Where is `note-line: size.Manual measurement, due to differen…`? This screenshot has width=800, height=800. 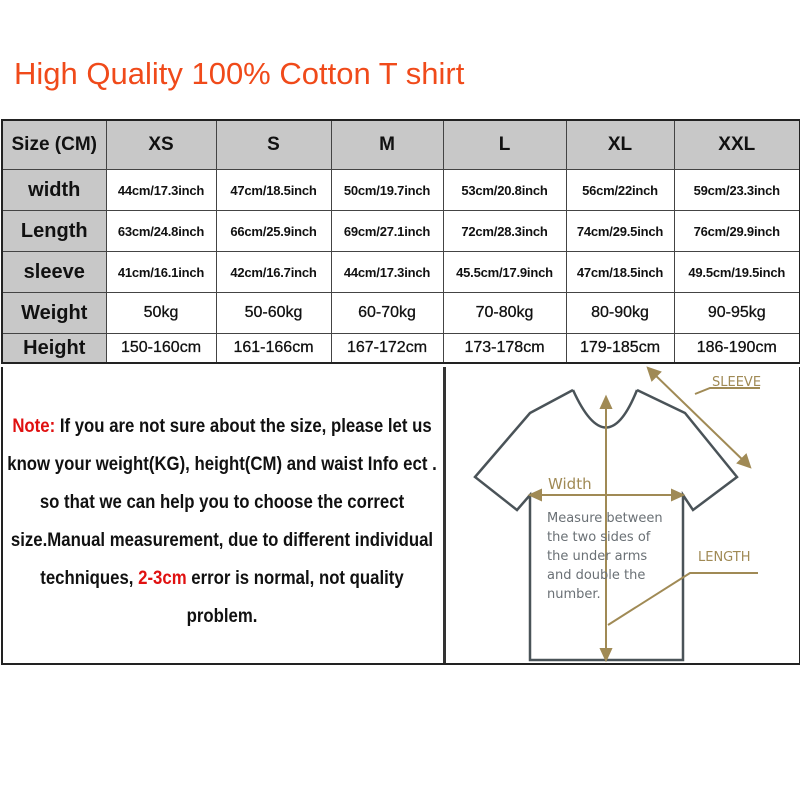
note-line: size.Manual measurement, due to differen… is located at coordinates (222, 540).